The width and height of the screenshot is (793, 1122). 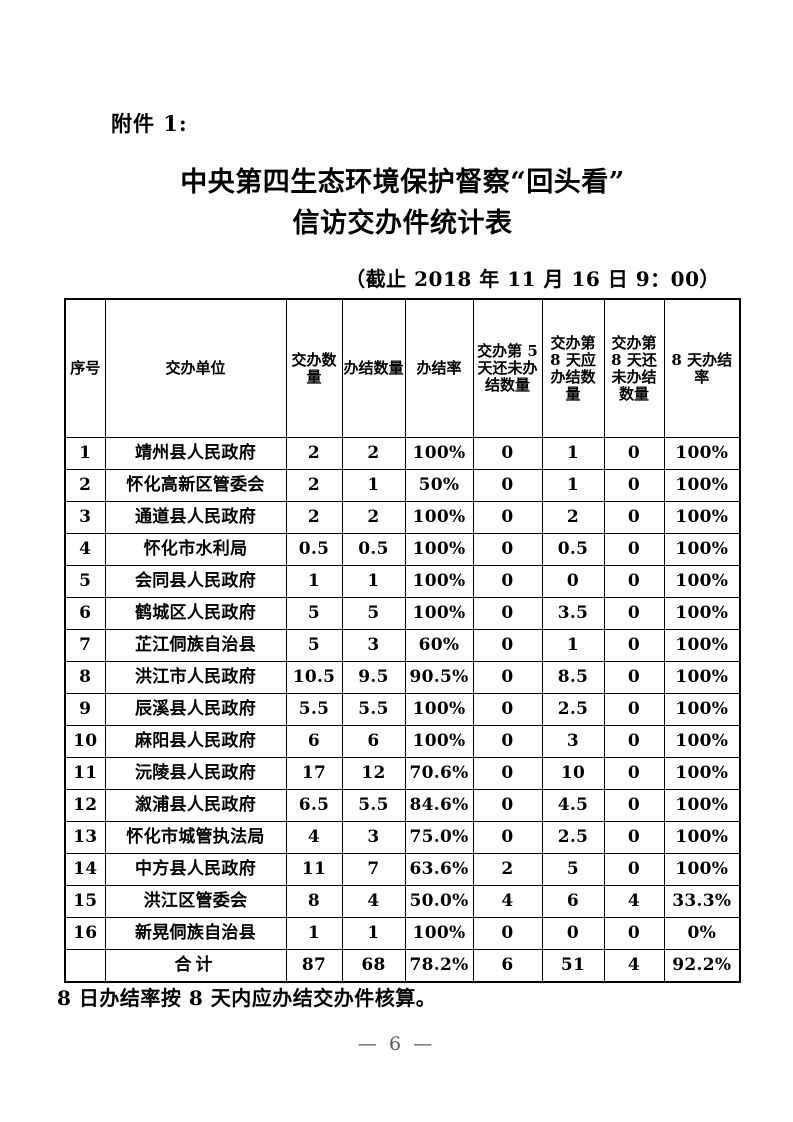 What do you see at coordinates (195, 869) in the screenshot?
I see `cell-unit: 中方县人民政府` at bounding box center [195, 869].